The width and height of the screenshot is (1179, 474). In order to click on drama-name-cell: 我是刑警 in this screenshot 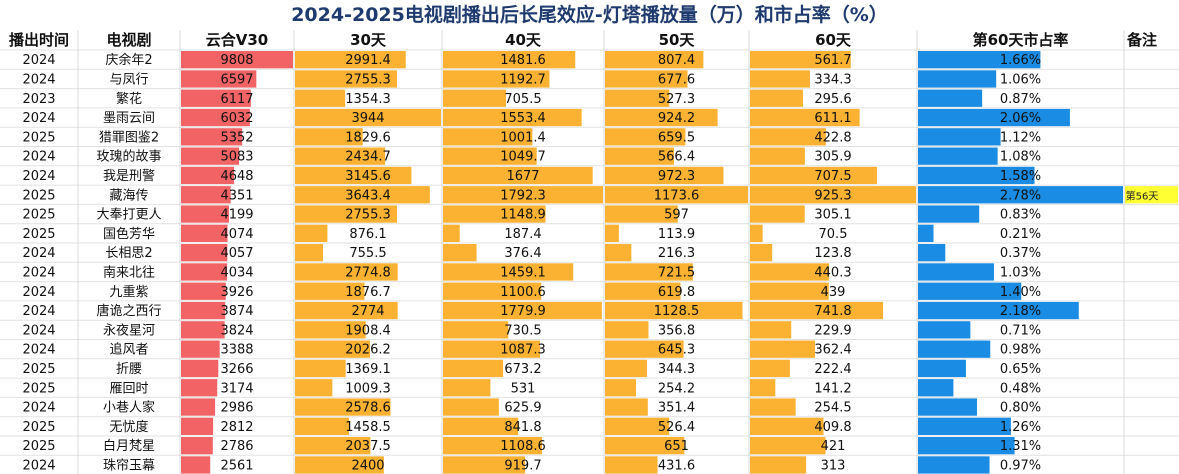, I will do `click(129, 176)`.